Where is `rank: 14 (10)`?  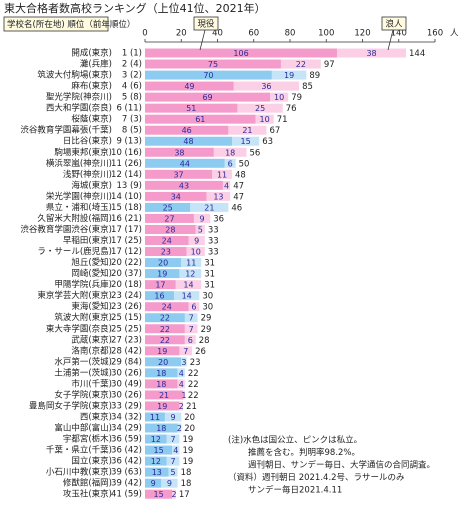
rank: 14 (10) is located at coordinates (126, 197).